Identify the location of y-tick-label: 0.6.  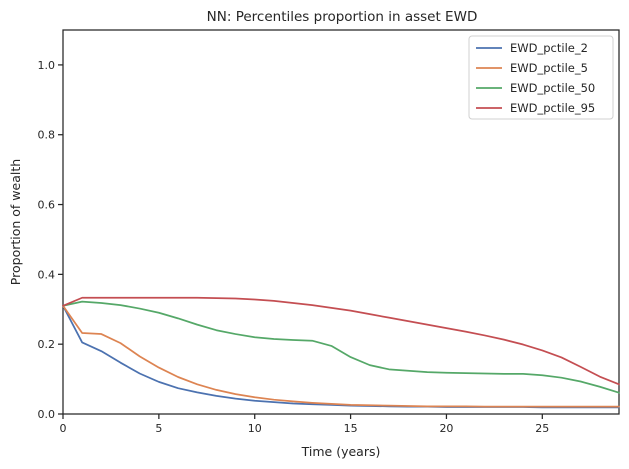
(47, 205).